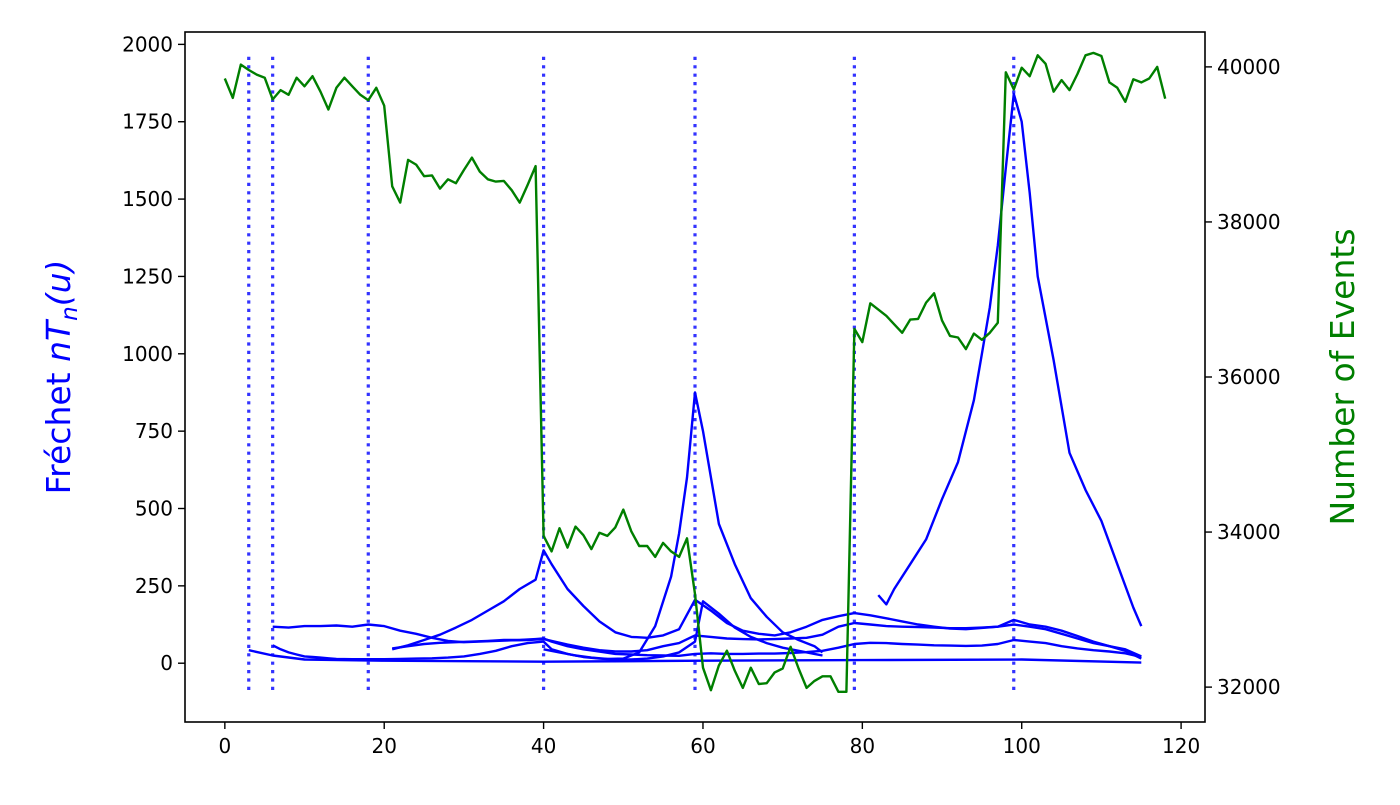 This screenshot has height=805, width=1400. I want to click on y-right-tick-label: 40000, so click(1249, 67).